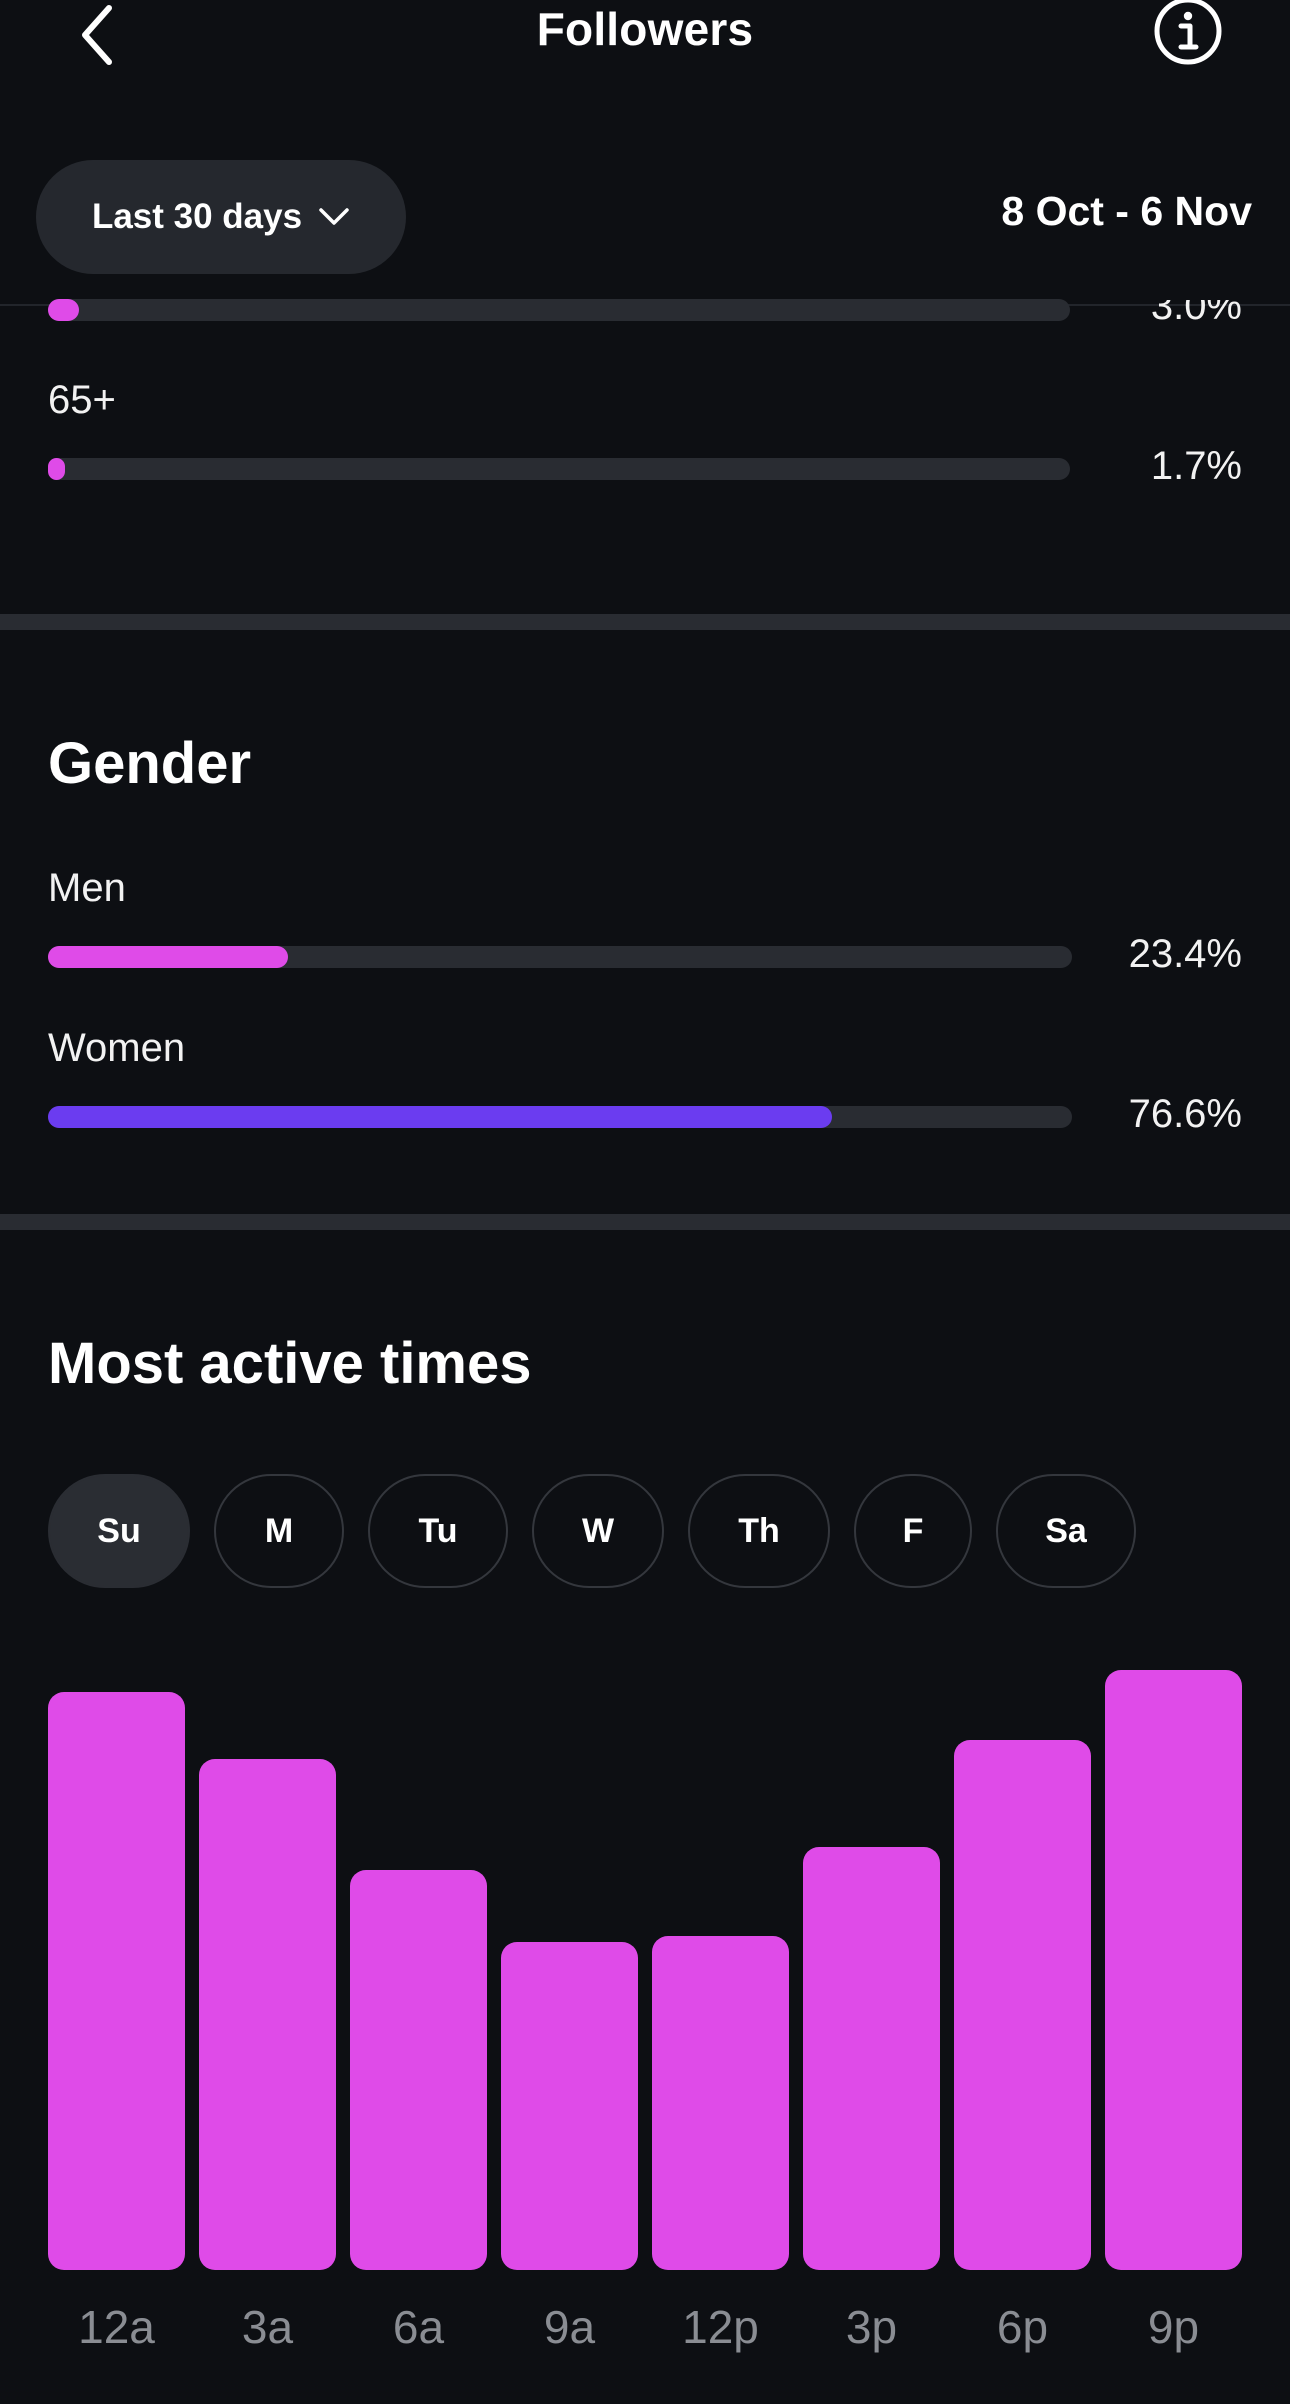 The image size is (1290, 2404). What do you see at coordinates (569, 2327) in the screenshot?
I see `chart-x-label: 9a` at bounding box center [569, 2327].